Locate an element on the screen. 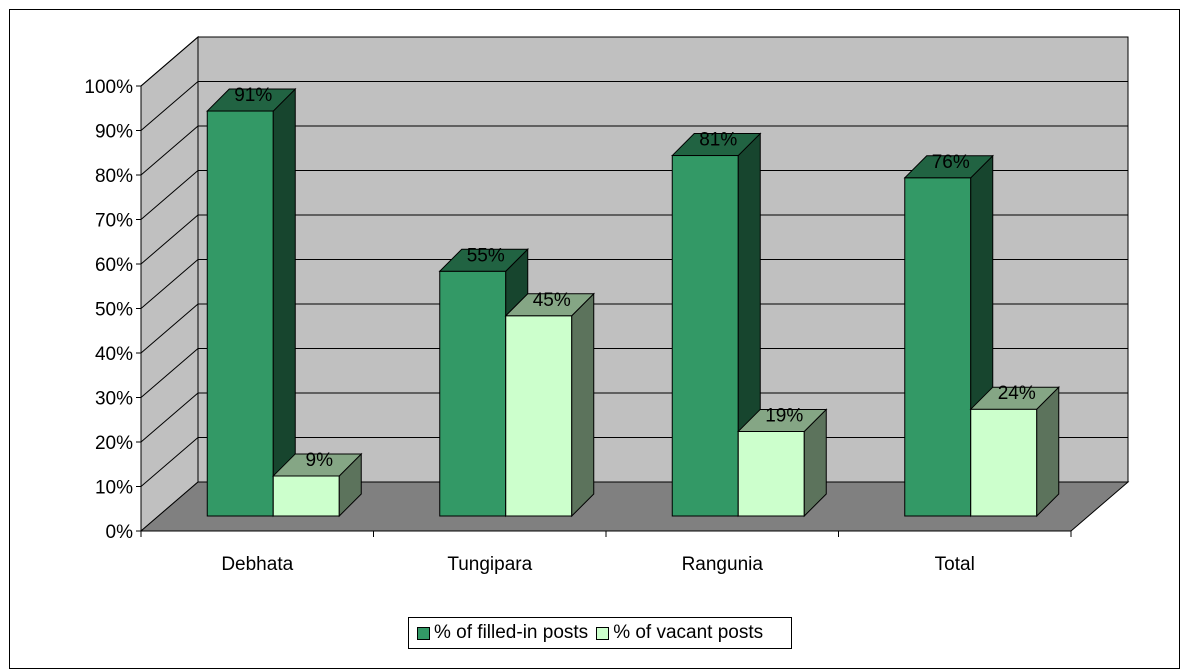  data-label: 45% is located at coordinates (552, 300).